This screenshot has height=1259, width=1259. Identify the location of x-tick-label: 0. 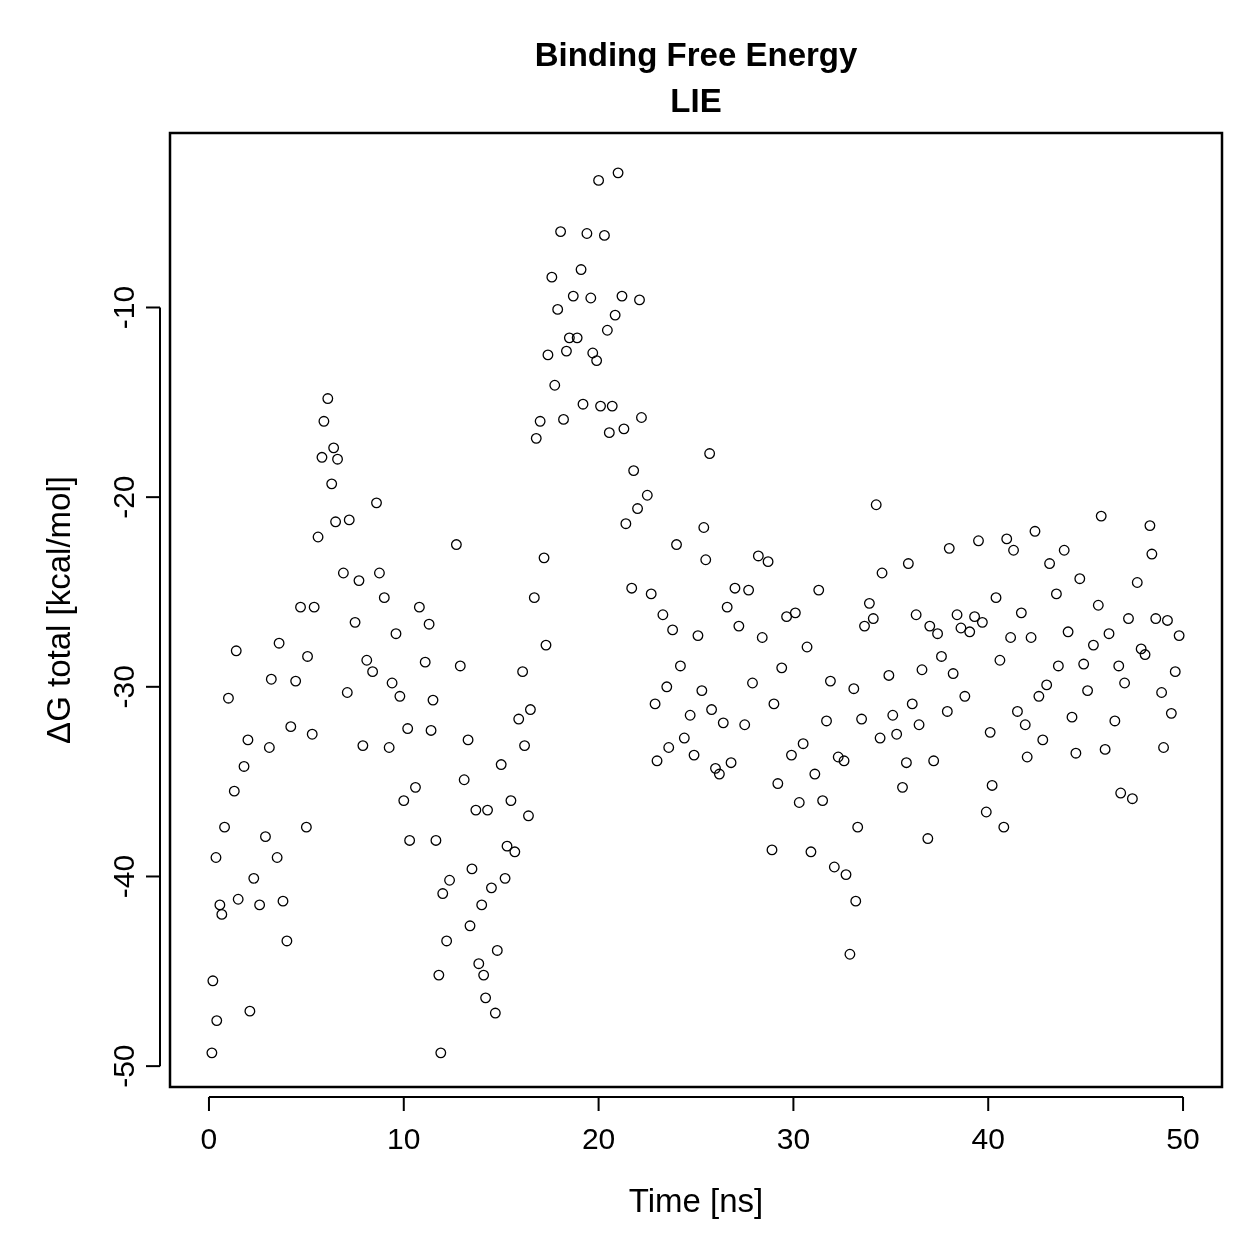
(209, 1138).